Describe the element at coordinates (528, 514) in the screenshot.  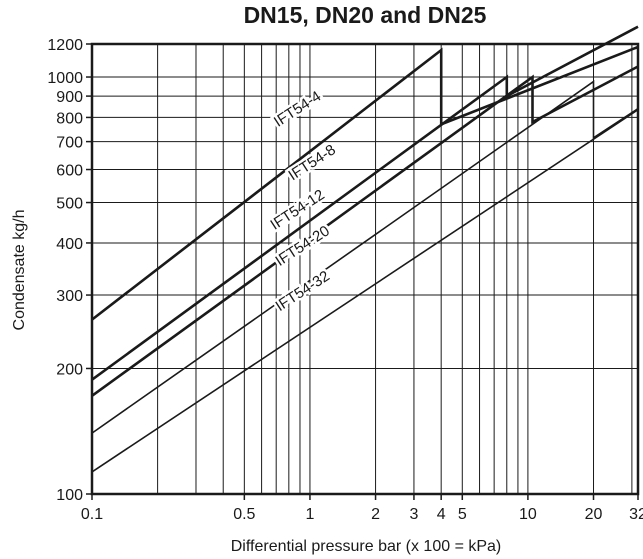
I see `x-tick-label: 10` at that location.